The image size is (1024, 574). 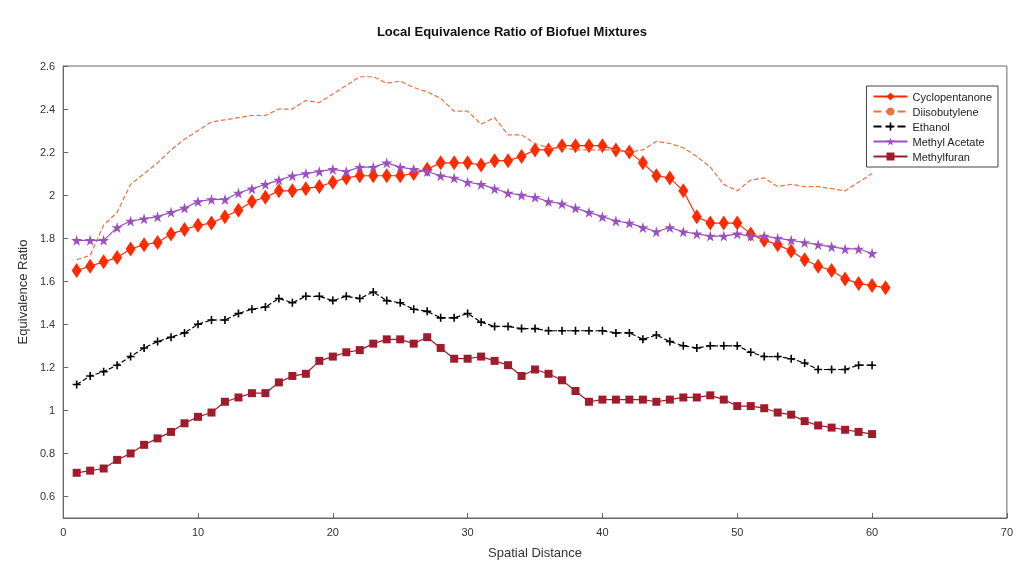 What do you see at coordinates (512, 31) in the screenshot?
I see `chart-title: Local Equivalence Ratio of Biofuel Mixtures` at bounding box center [512, 31].